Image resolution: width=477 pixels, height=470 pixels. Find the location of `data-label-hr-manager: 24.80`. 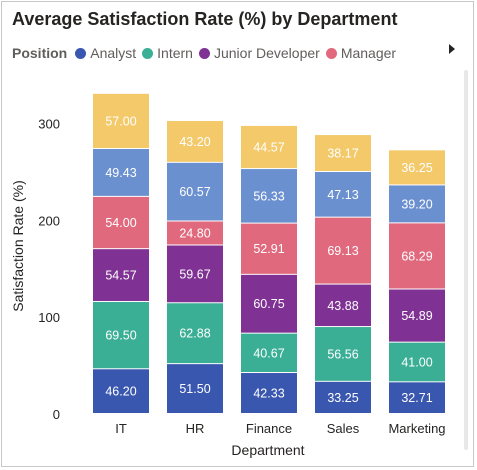

data-label-hr-manager: 24.80 is located at coordinates (194, 233).